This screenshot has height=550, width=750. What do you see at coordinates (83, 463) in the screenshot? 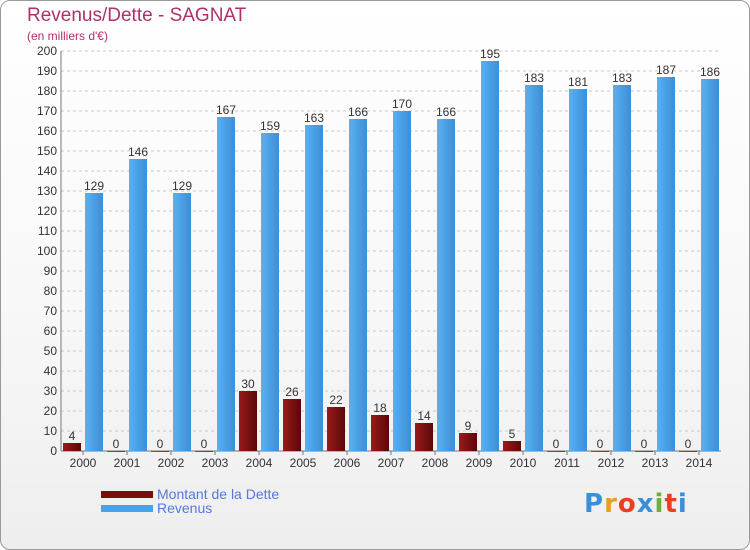
I see `x-tick-label: 2000` at bounding box center [83, 463].